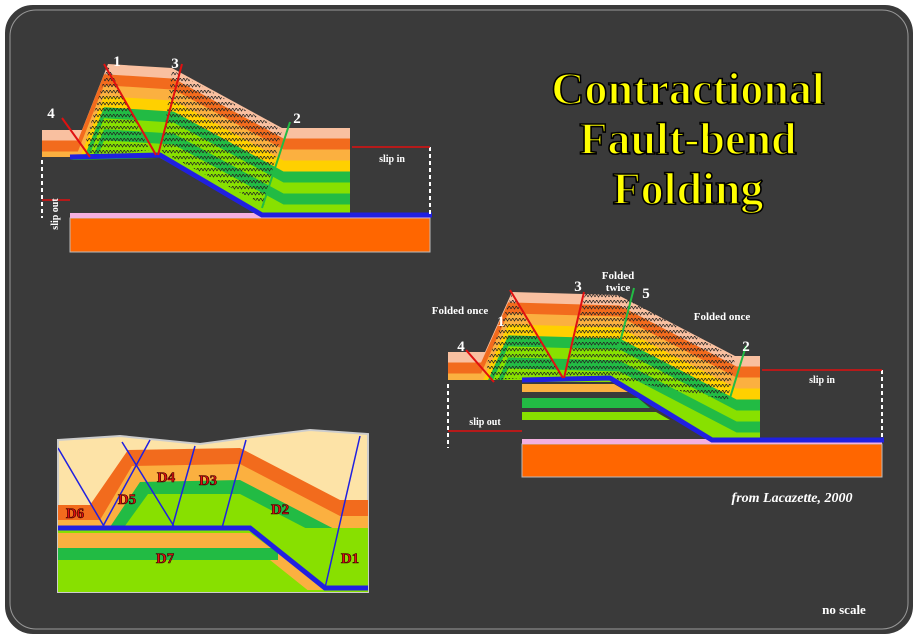 This screenshot has width=918, height=639. What do you see at coordinates (127, 500) in the screenshot?
I see `domain-label: D5` at bounding box center [127, 500].